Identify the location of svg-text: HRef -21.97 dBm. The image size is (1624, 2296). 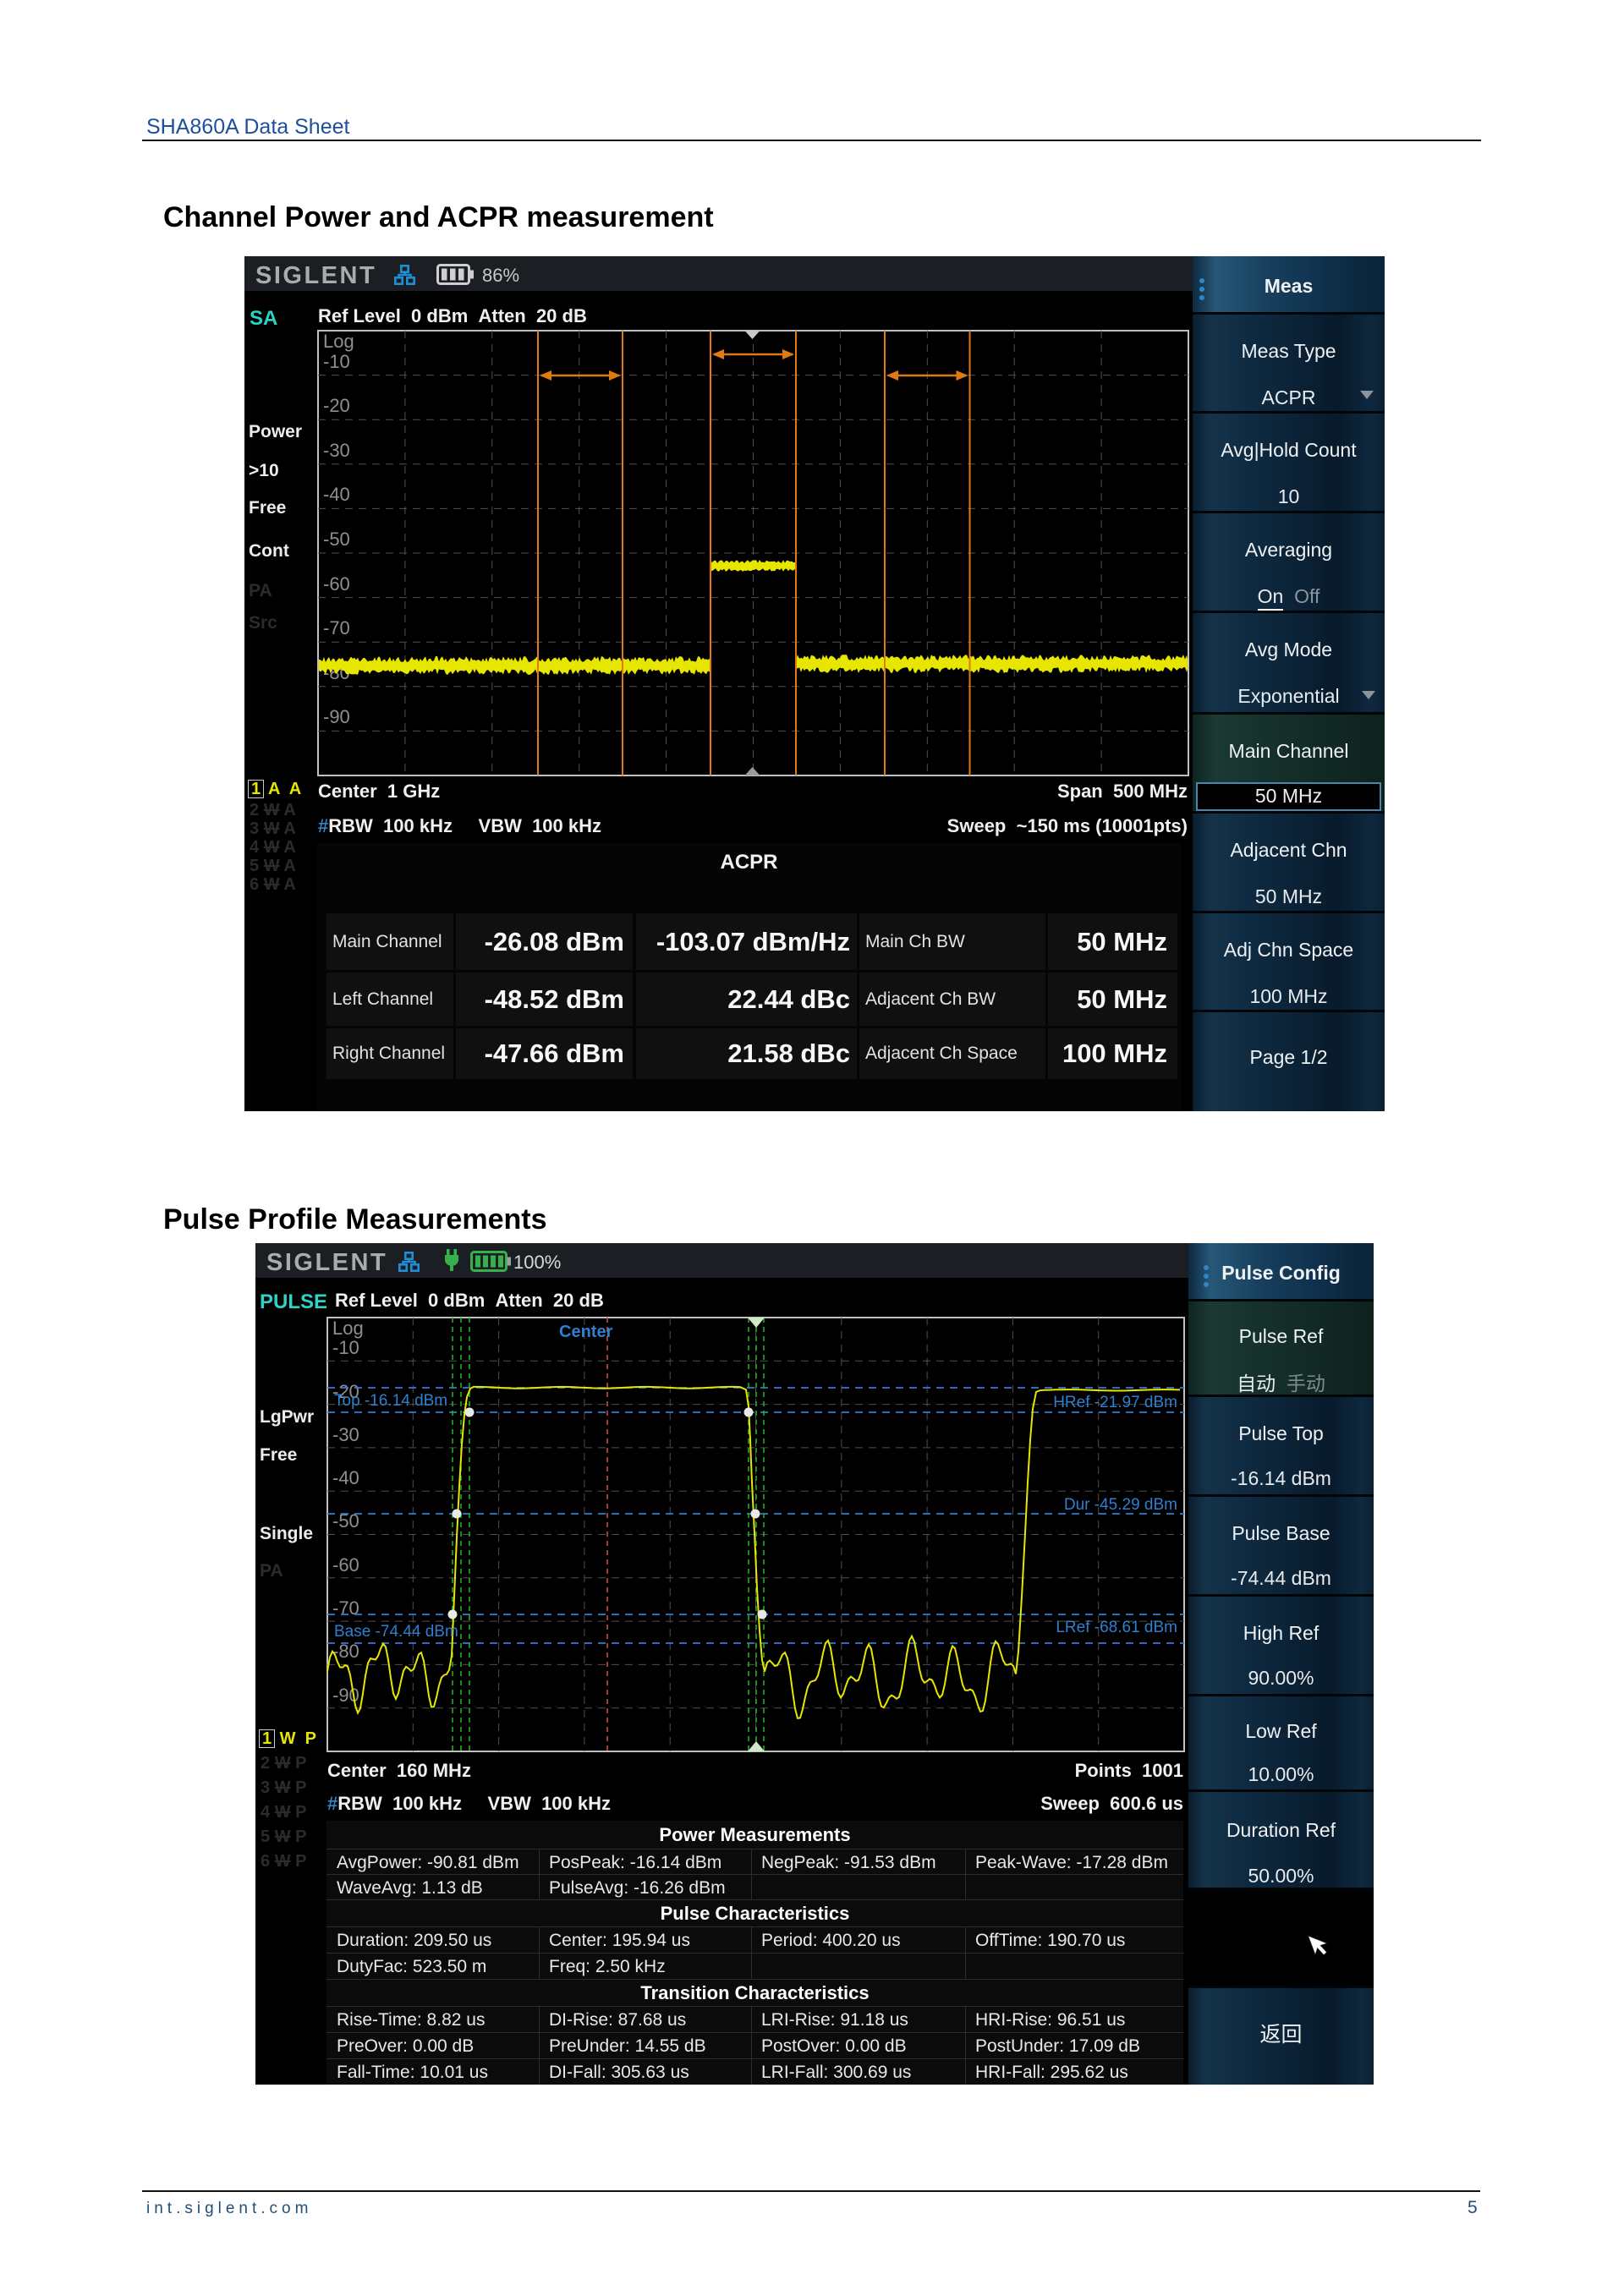
(1115, 1402).